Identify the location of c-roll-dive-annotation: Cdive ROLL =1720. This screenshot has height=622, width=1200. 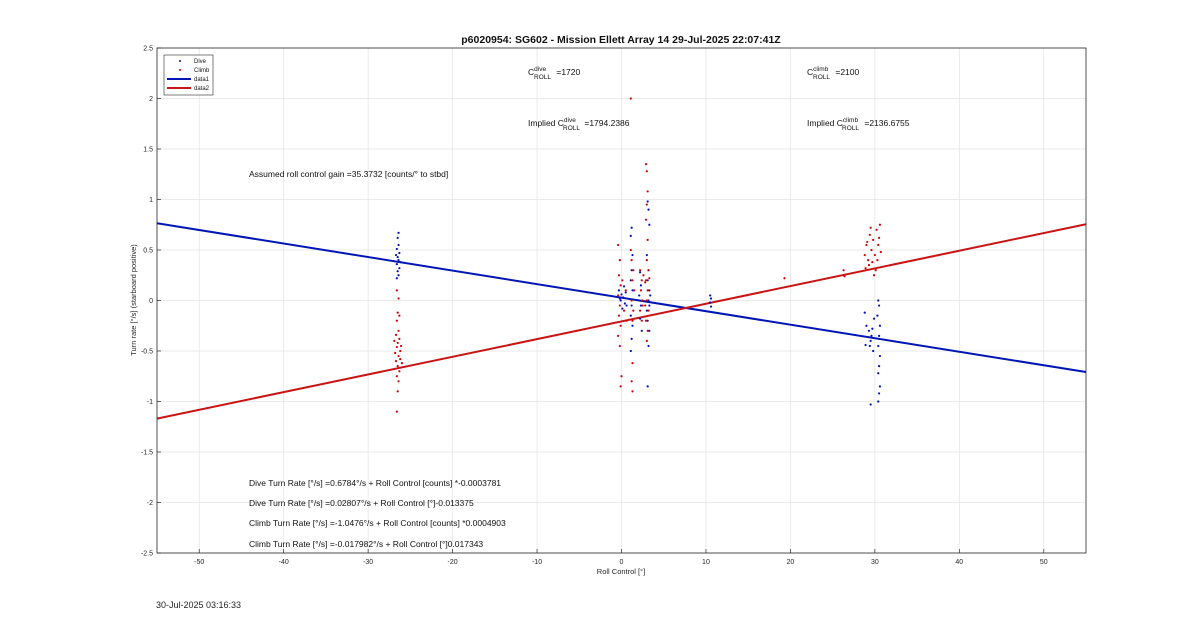
(554, 73).